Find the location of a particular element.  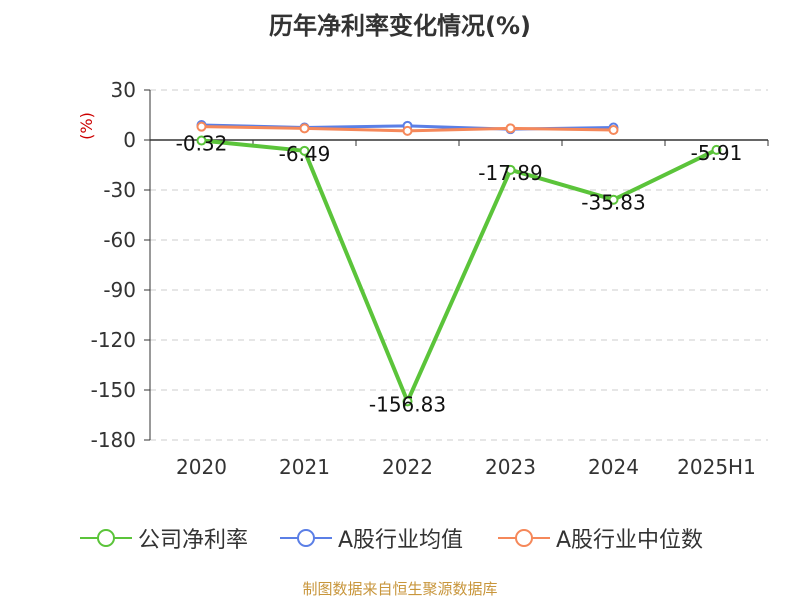

legend-label: A股行业中位数 is located at coordinates (630, 540).